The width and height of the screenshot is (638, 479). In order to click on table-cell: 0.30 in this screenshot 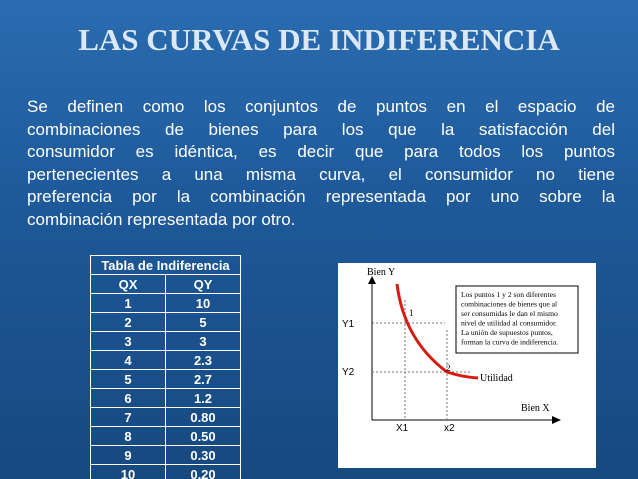, I will do `click(203, 455)`.